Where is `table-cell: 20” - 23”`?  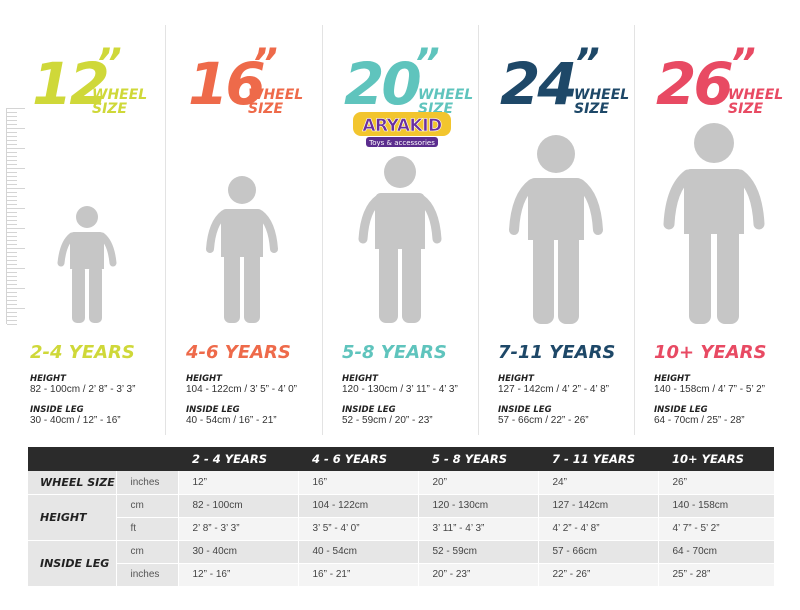 table-cell: 20” - 23” is located at coordinates (478, 575).